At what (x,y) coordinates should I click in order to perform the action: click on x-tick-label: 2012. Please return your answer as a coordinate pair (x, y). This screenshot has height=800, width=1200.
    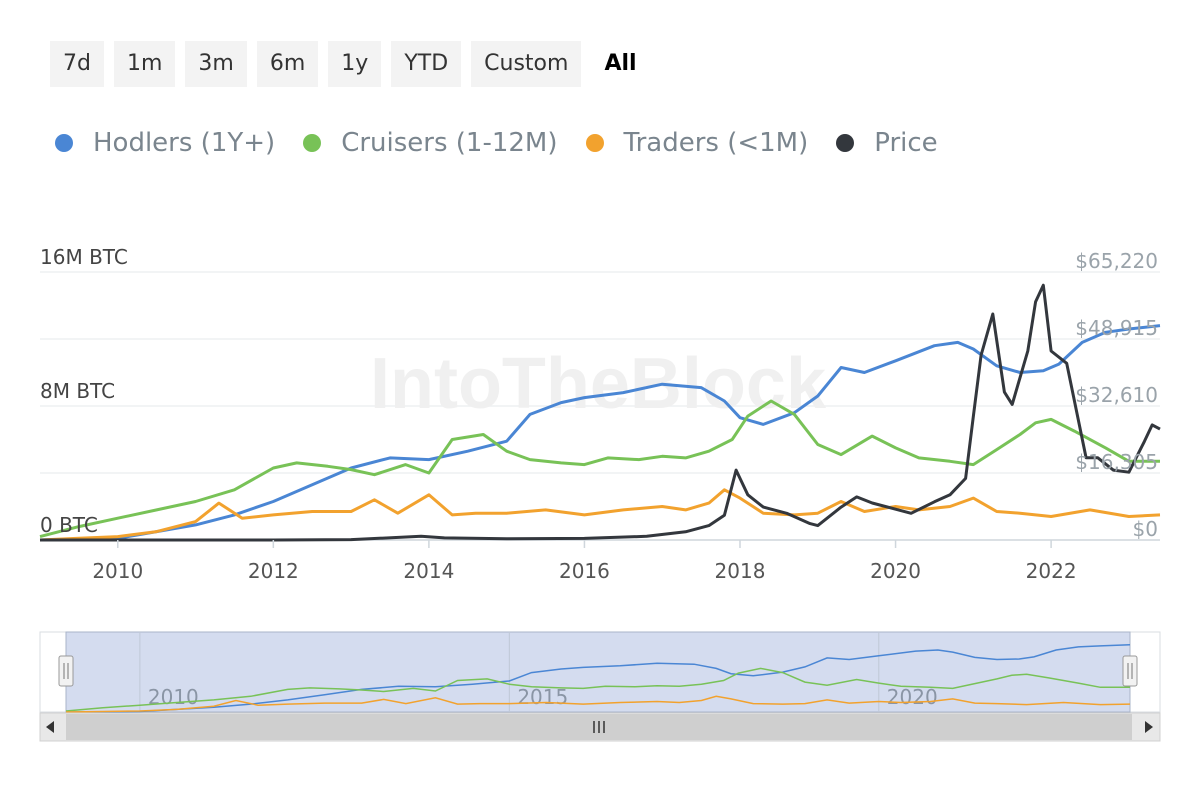
    Looking at the image, I should click on (273, 571).